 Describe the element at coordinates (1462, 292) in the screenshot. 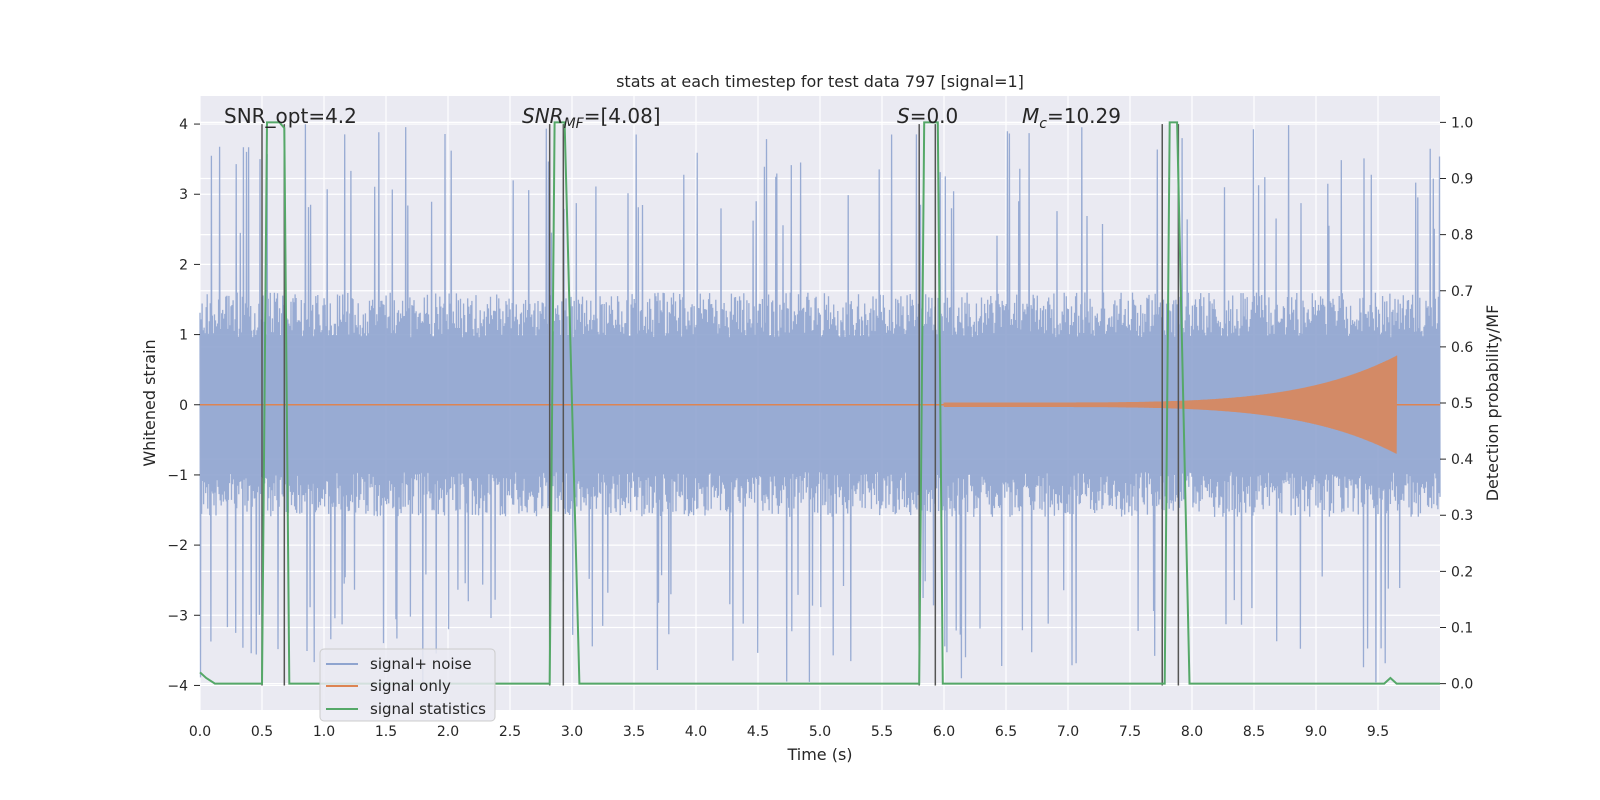

I see `y2-tick-label: 0.7` at that location.